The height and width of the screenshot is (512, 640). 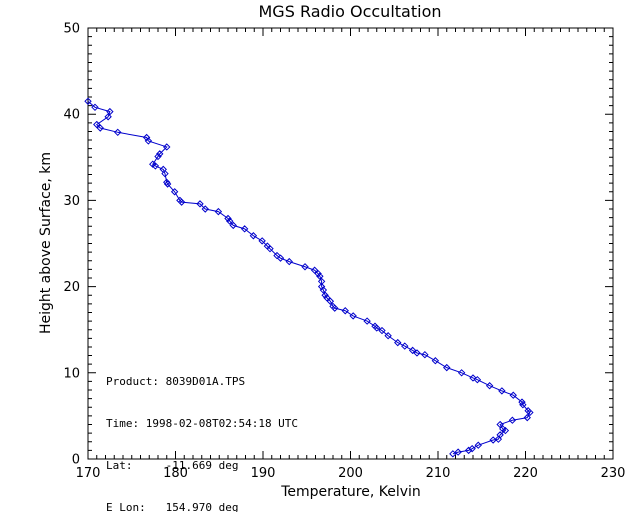 I want to click on x-tick-label: 180, so click(x=175, y=473).